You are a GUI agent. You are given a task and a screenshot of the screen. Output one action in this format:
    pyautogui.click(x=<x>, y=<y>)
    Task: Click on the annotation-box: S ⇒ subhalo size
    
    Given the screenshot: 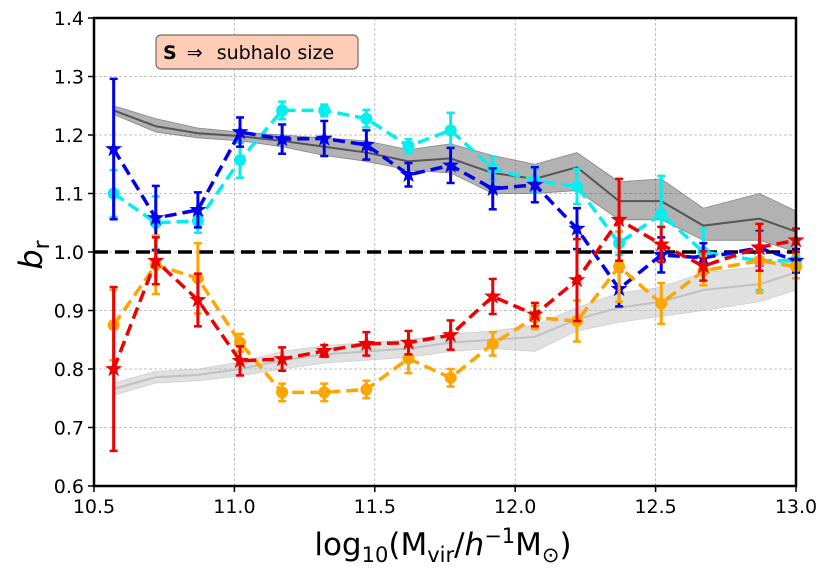 What is the action you would take?
    pyautogui.click(x=257, y=52)
    